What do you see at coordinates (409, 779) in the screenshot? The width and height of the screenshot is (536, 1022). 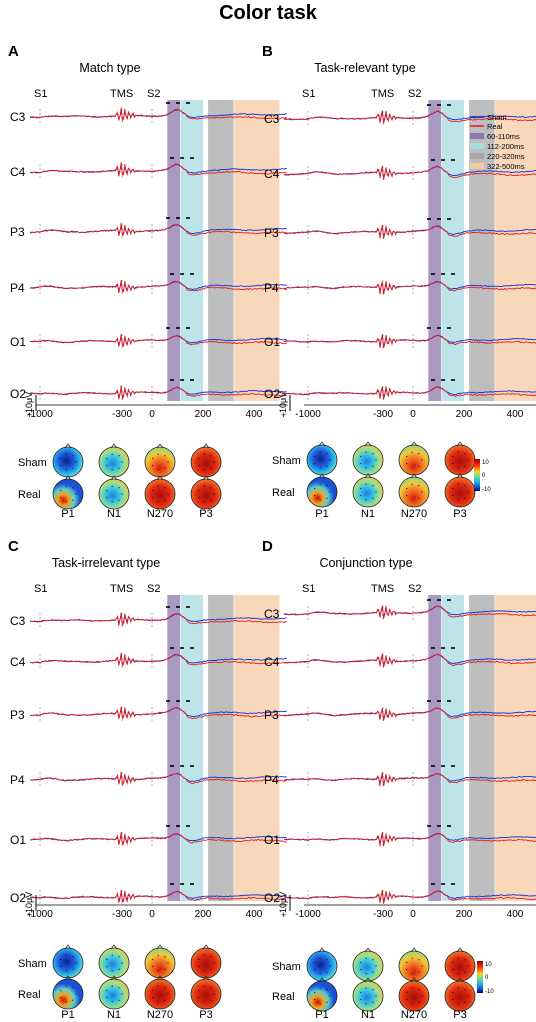 I see `trace-real-p4` at bounding box center [409, 779].